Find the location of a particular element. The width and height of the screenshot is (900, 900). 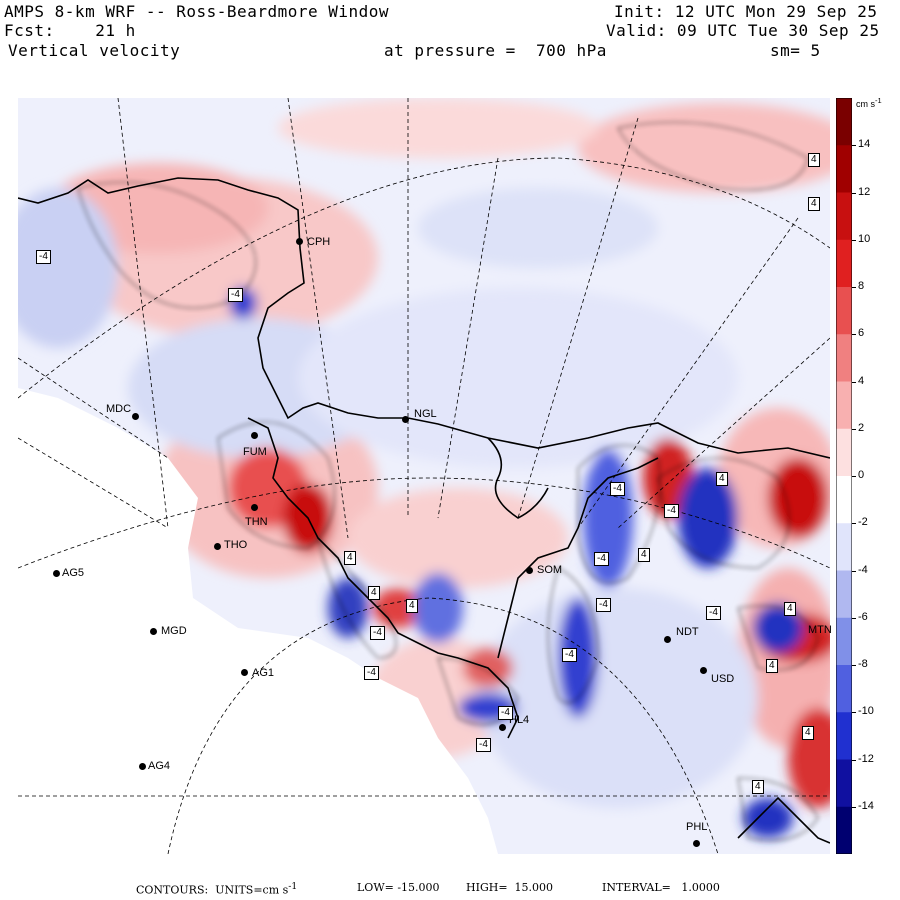

field-name: Vertical velocity is located at coordinates (94, 50).